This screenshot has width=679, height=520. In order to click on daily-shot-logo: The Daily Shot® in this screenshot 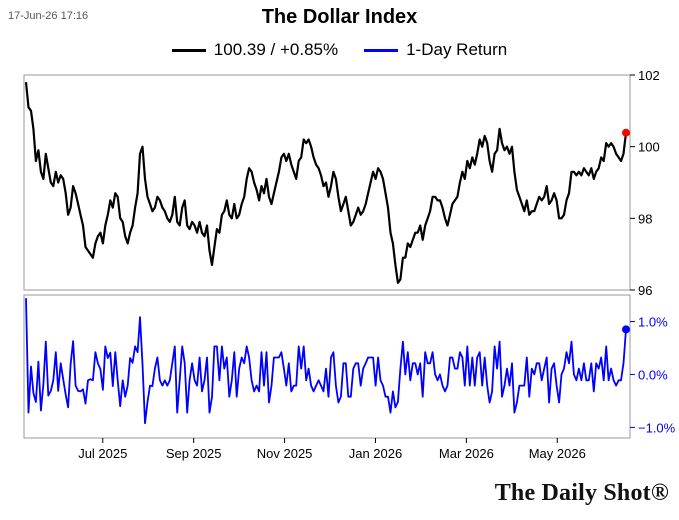, I will do `click(581, 493)`.